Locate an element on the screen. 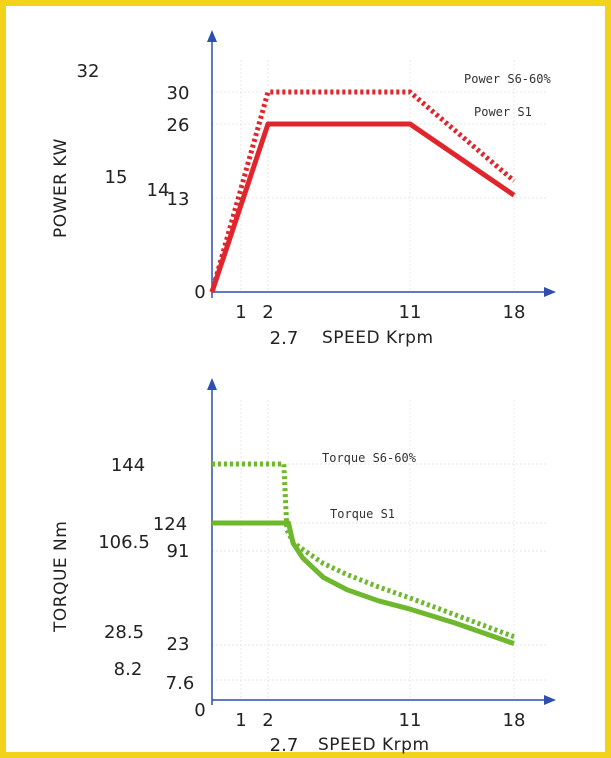 The width and height of the screenshot is (611, 758). power-y-tick-13: 13 is located at coordinates (178, 199).